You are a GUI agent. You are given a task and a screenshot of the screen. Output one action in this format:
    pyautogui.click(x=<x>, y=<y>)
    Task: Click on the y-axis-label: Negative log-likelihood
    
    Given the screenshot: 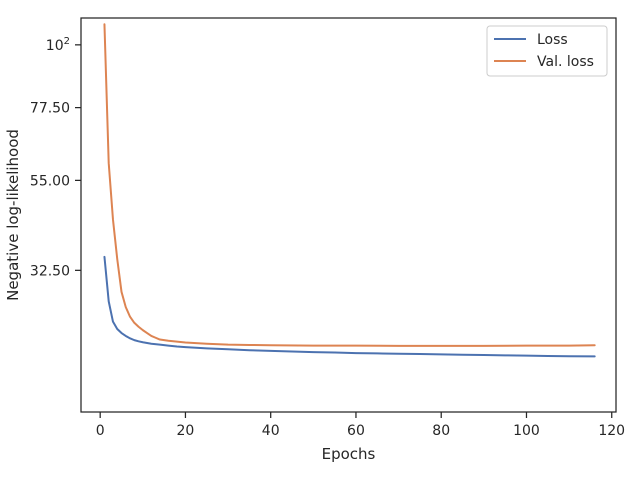 What is the action you would take?
    pyautogui.click(x=13, y=215)
    